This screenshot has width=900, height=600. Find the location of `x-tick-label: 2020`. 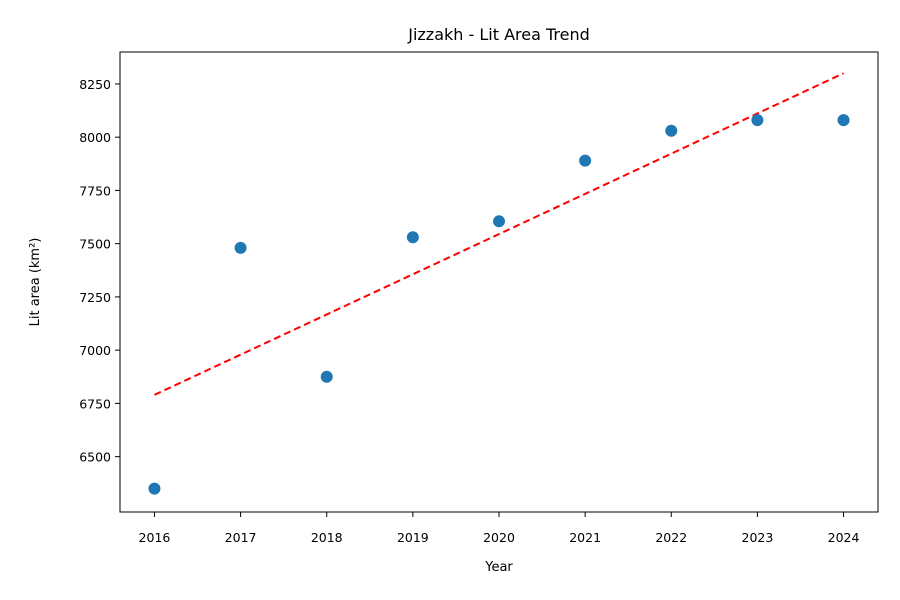

x-tick-label: 2020 is located at coordinates (499, 537).